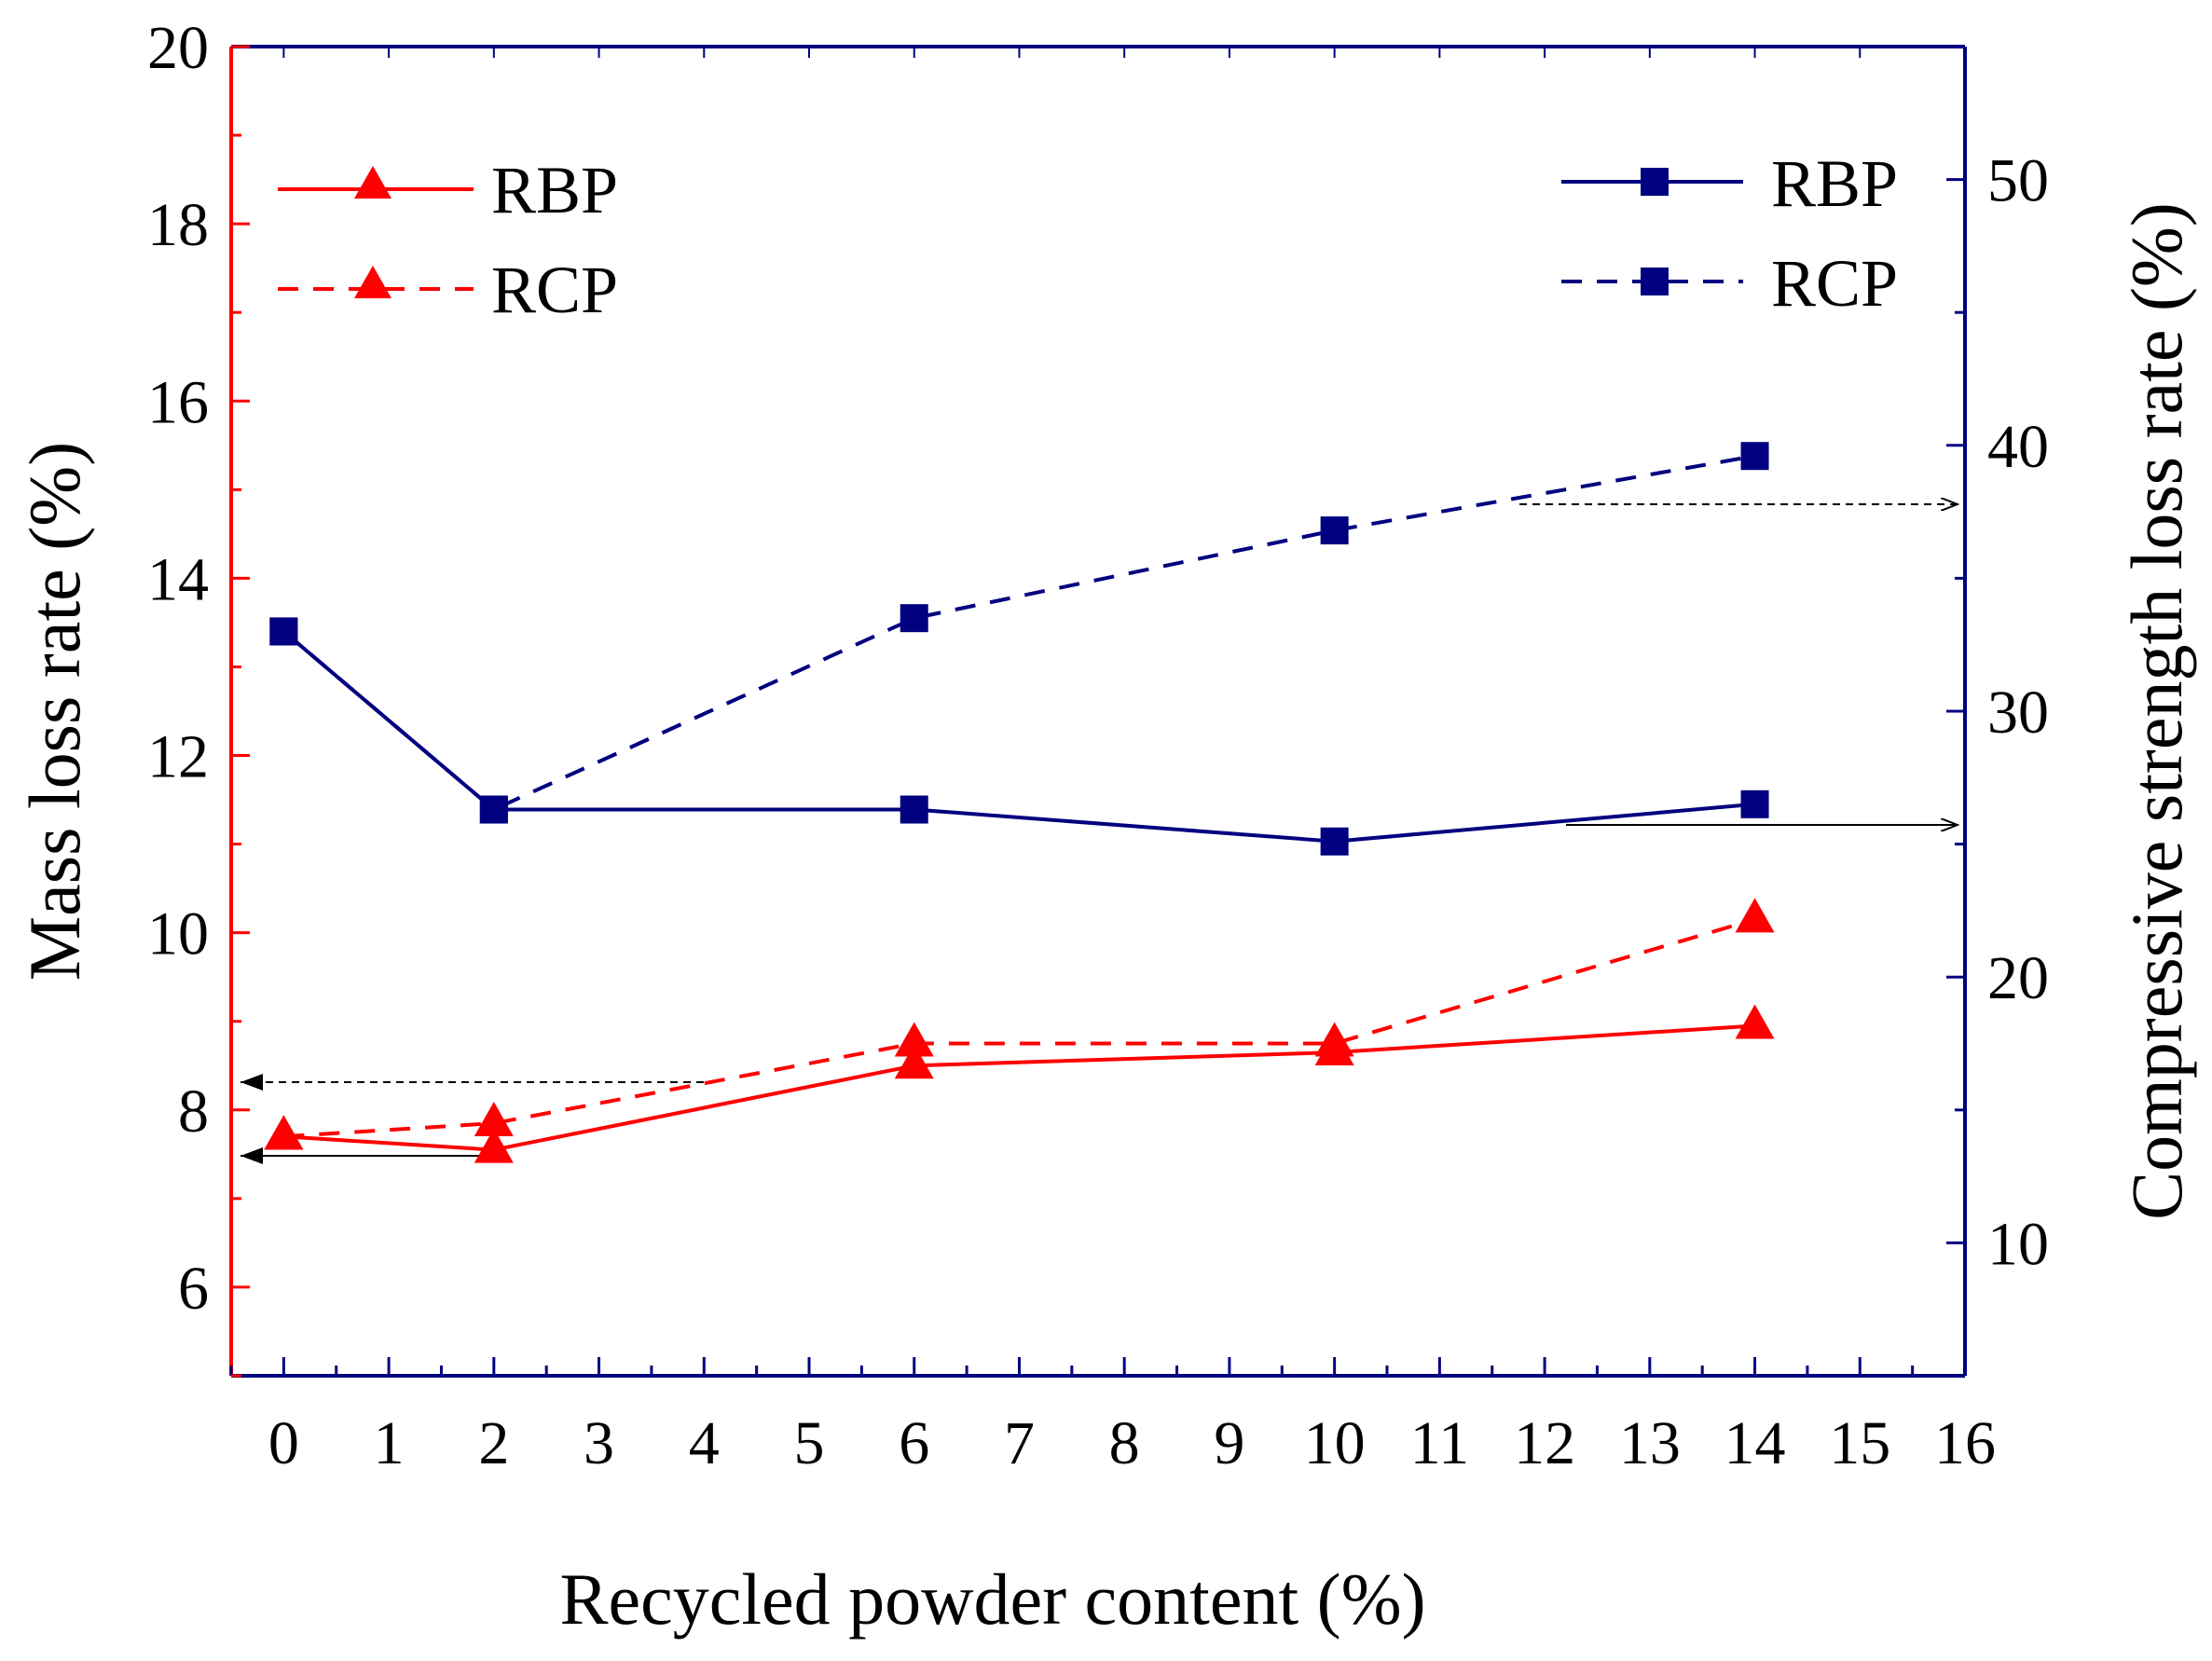  What do you see at coordinates (1655, 281) in the screenshot?
I see `legend-right-rcp-marker` at bounding box center [1655, 281].